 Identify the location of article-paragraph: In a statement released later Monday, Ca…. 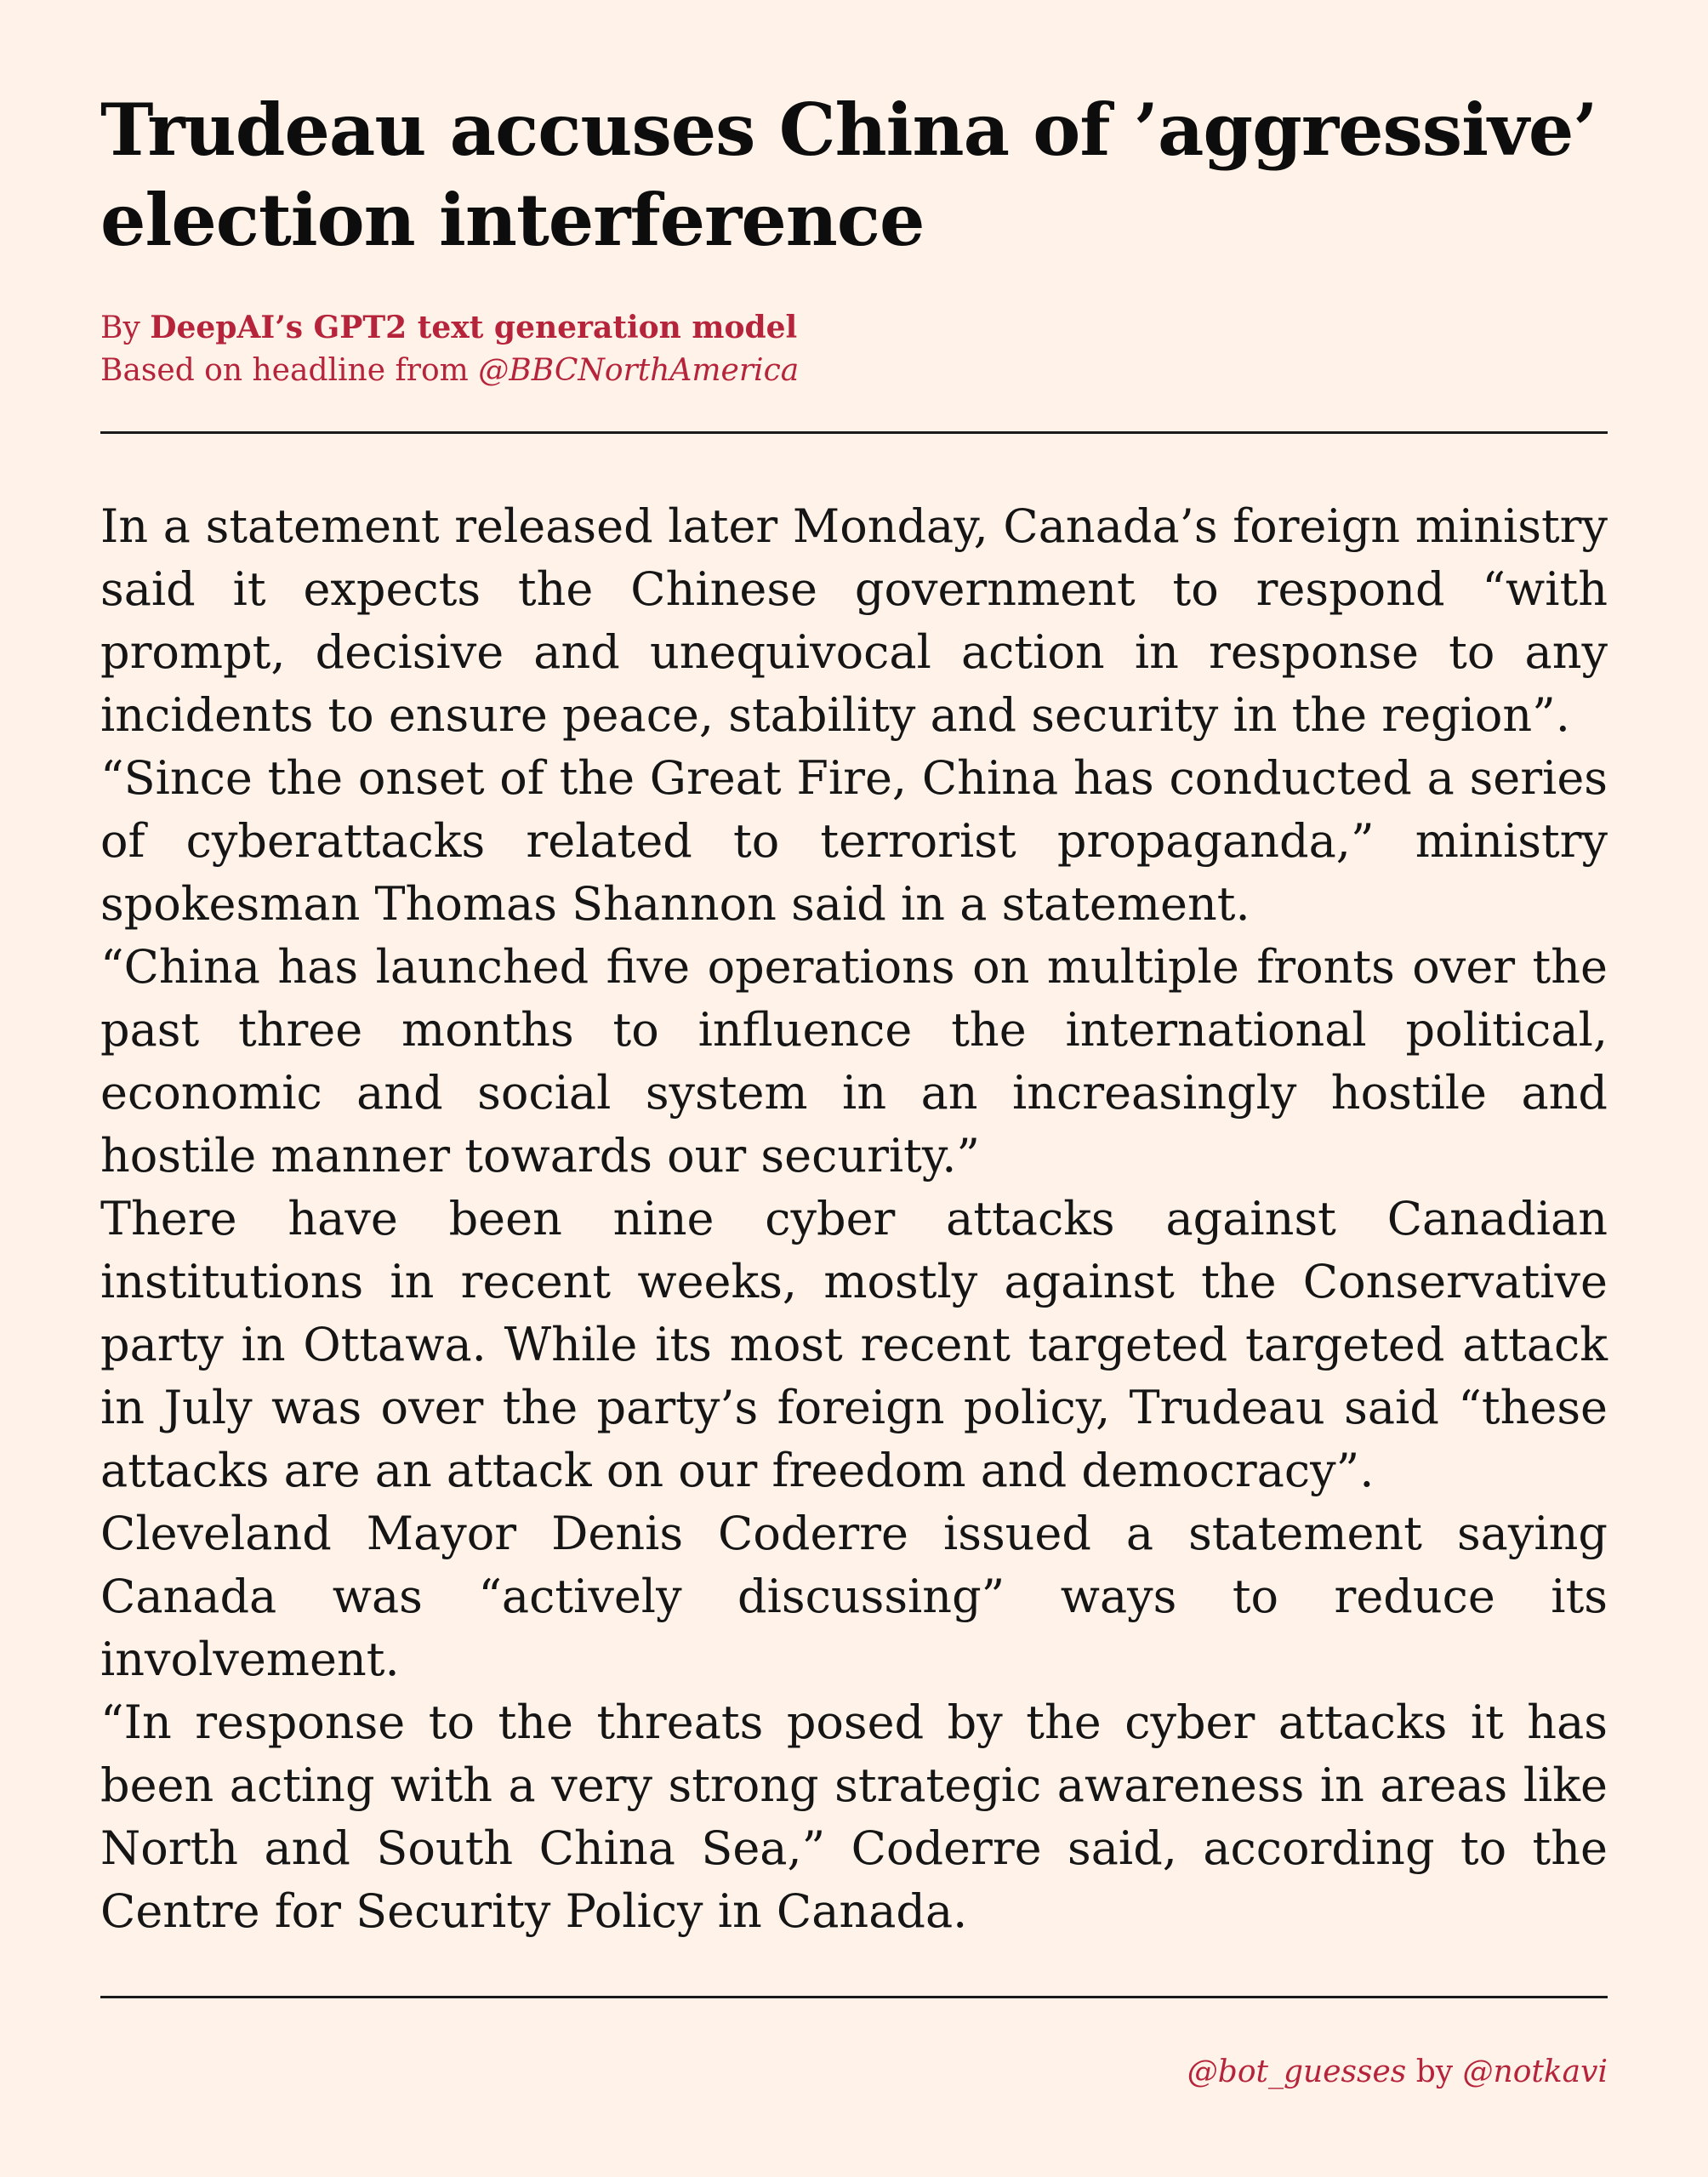
(854, 621).